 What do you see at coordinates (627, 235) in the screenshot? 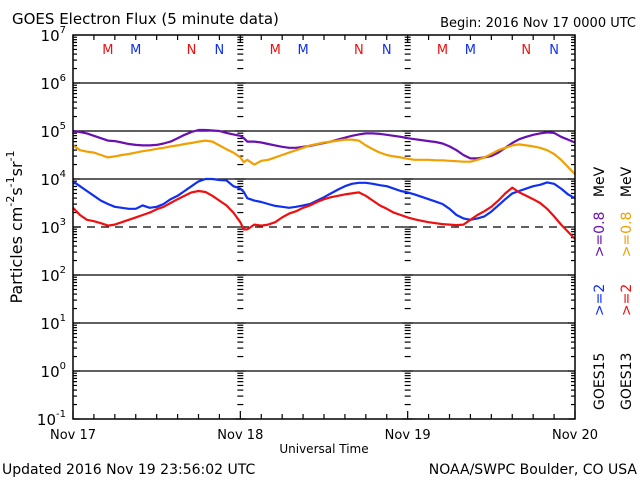
I see `legend-goes13-high: >=0.8` at bounding box center [627, 235].